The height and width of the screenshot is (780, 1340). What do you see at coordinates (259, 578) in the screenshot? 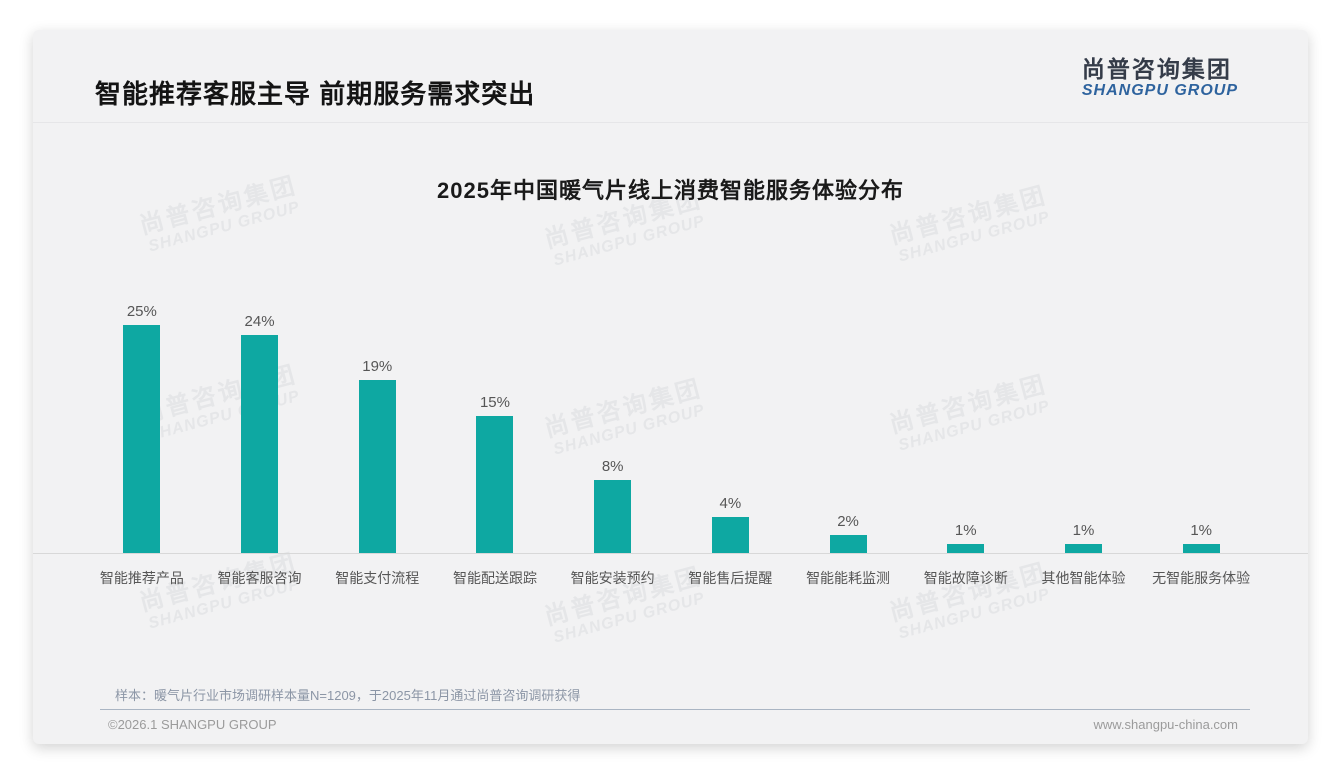
I see `category-label: 智能客服咨询` at bounding box center [259, 578].